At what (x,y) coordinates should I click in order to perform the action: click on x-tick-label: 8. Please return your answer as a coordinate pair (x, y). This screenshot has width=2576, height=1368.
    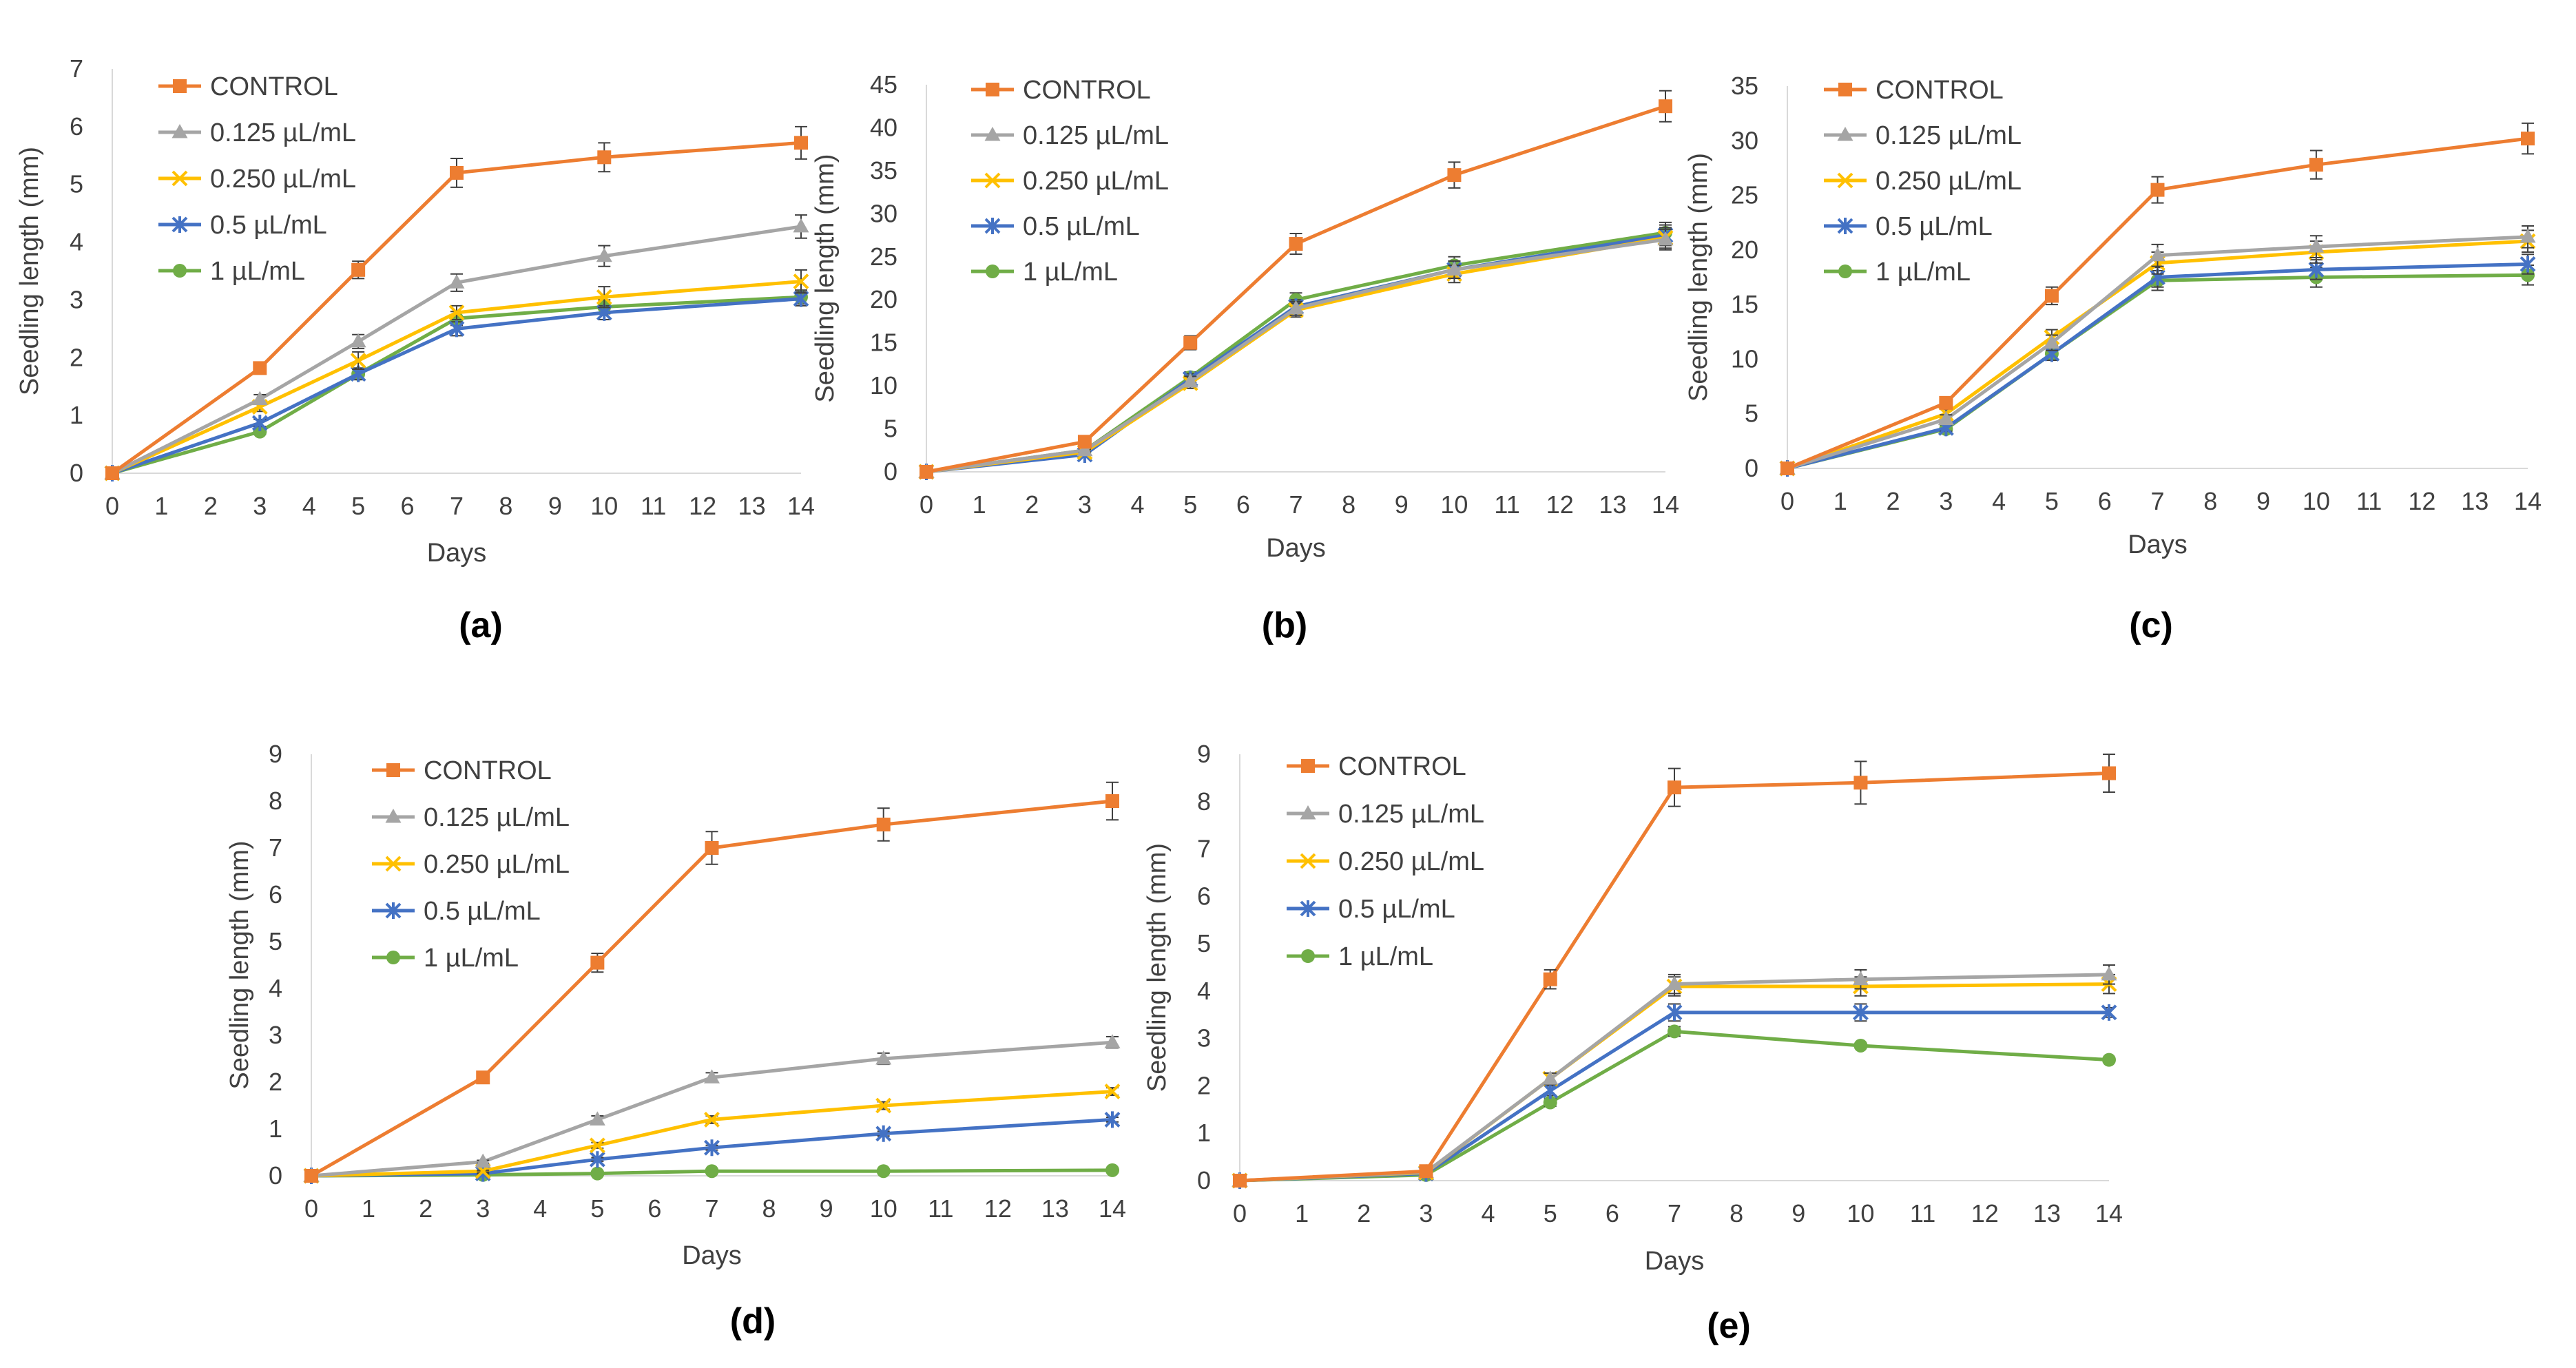
    Looking at the image, I should click on (1737, 1213).